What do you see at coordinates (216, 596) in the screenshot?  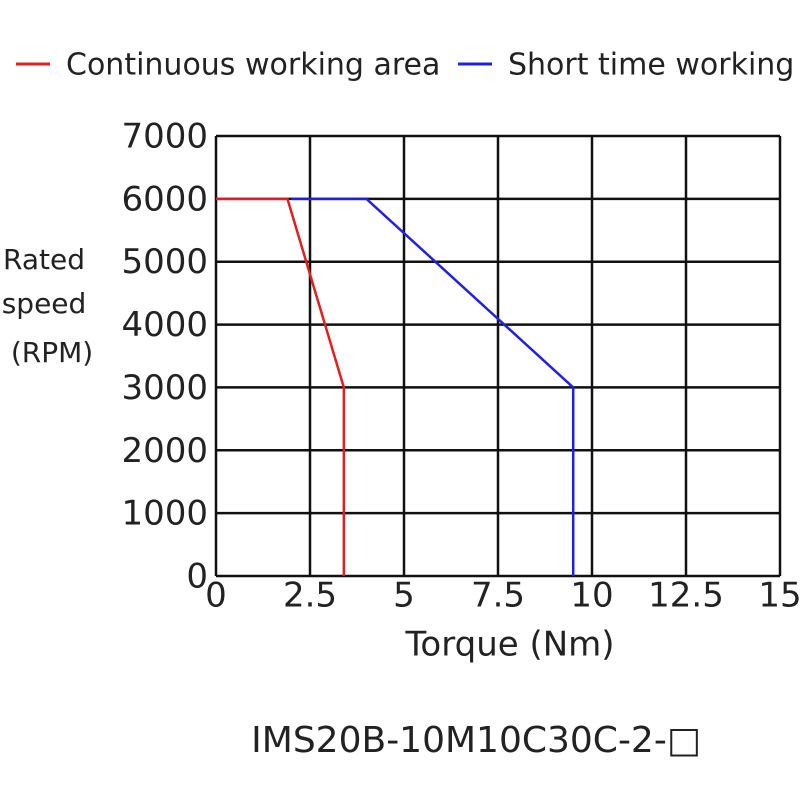 I see `x-tick-label: 0` at bounding box center [216, 596].